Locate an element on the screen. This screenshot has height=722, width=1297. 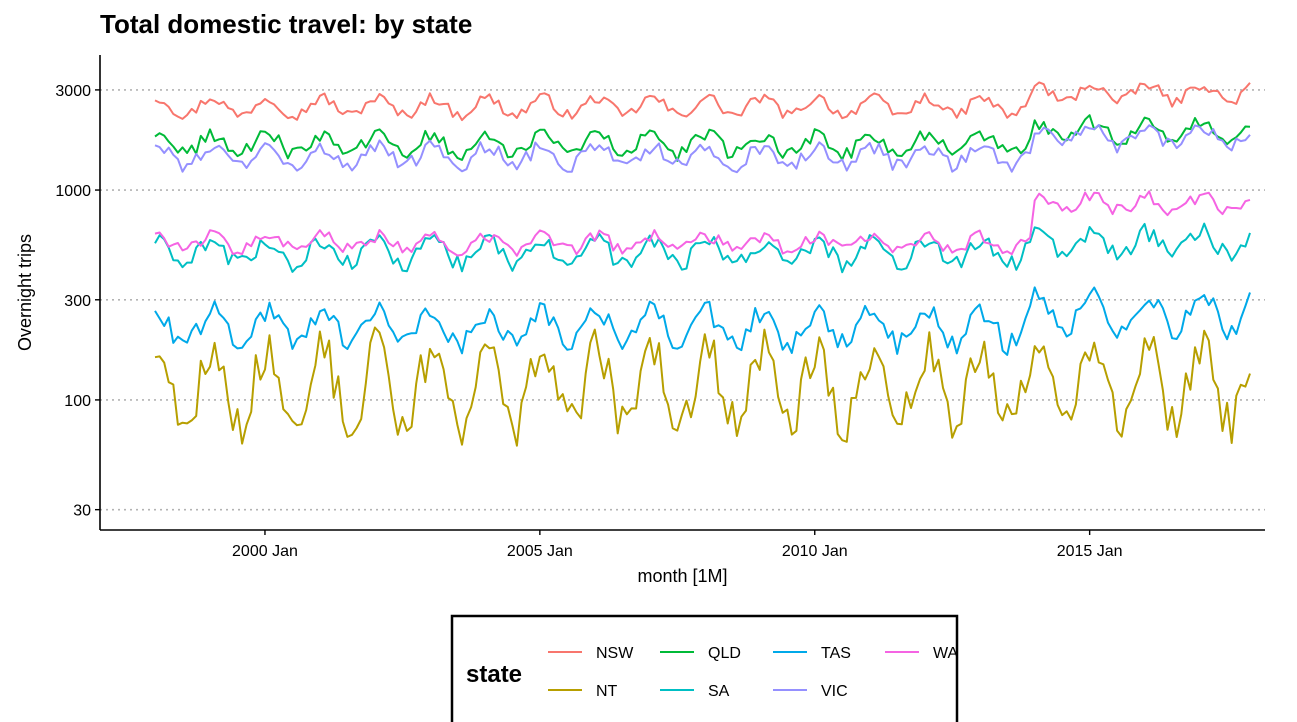
legend-label-nsw: NSW is located at coordinates (615, 653).